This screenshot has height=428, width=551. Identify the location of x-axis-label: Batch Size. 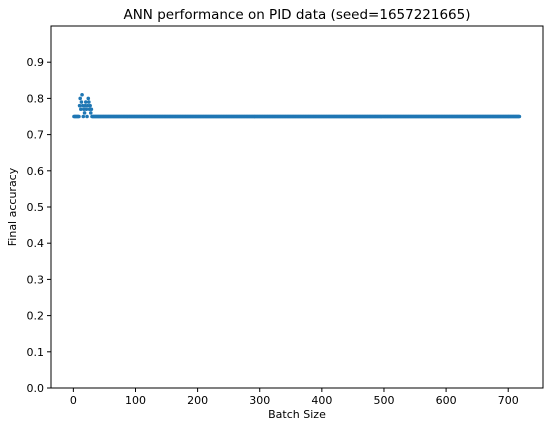
(297, 414).